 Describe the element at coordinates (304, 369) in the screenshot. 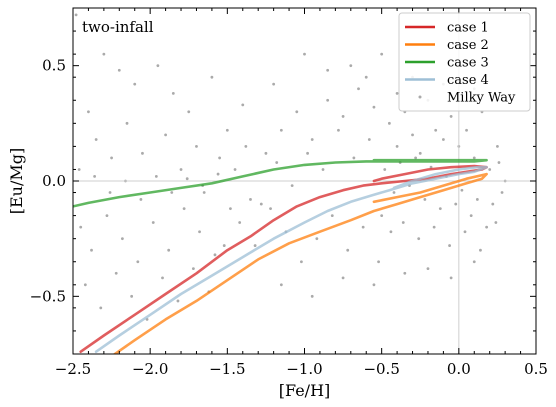

I see `x-tick-label: −1.0` at that location.